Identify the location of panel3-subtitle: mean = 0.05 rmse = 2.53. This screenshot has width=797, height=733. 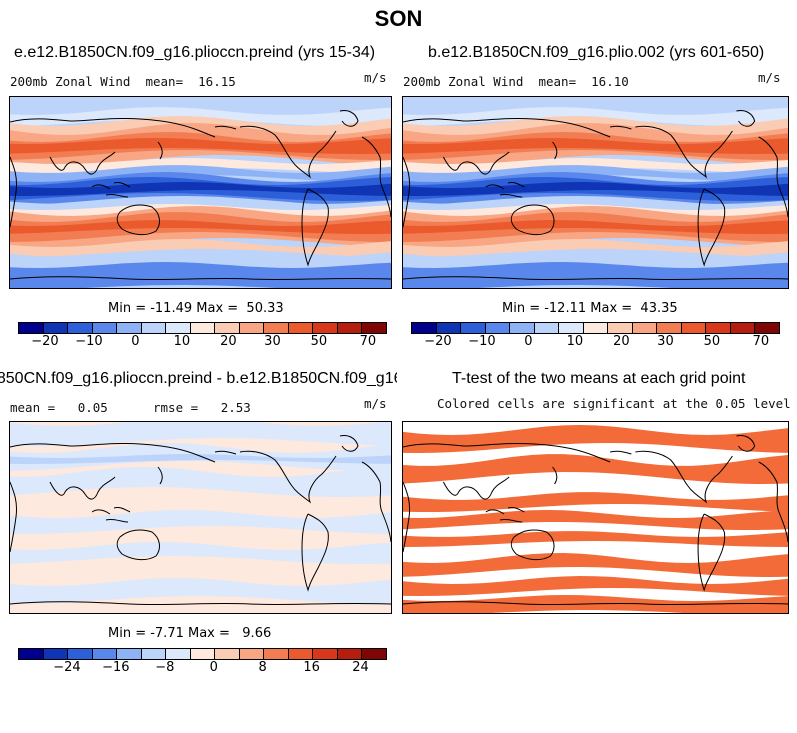
(130, 407).